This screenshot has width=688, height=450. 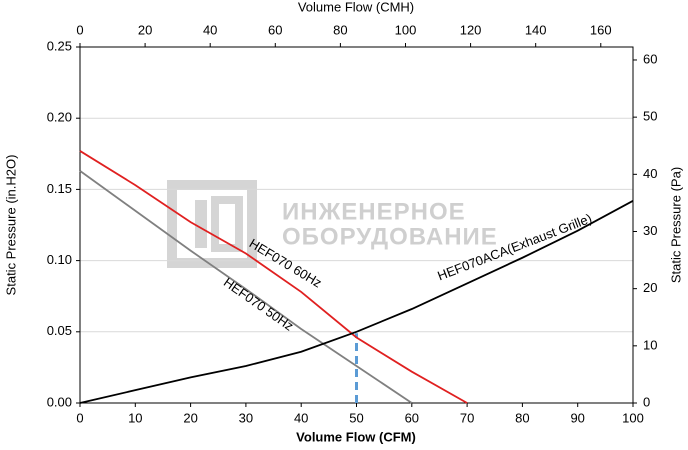 What do you see at coordinates (650, 116) in the screenshot?
I see `y2-tick-label: 50` at bounding box center [650, 116].